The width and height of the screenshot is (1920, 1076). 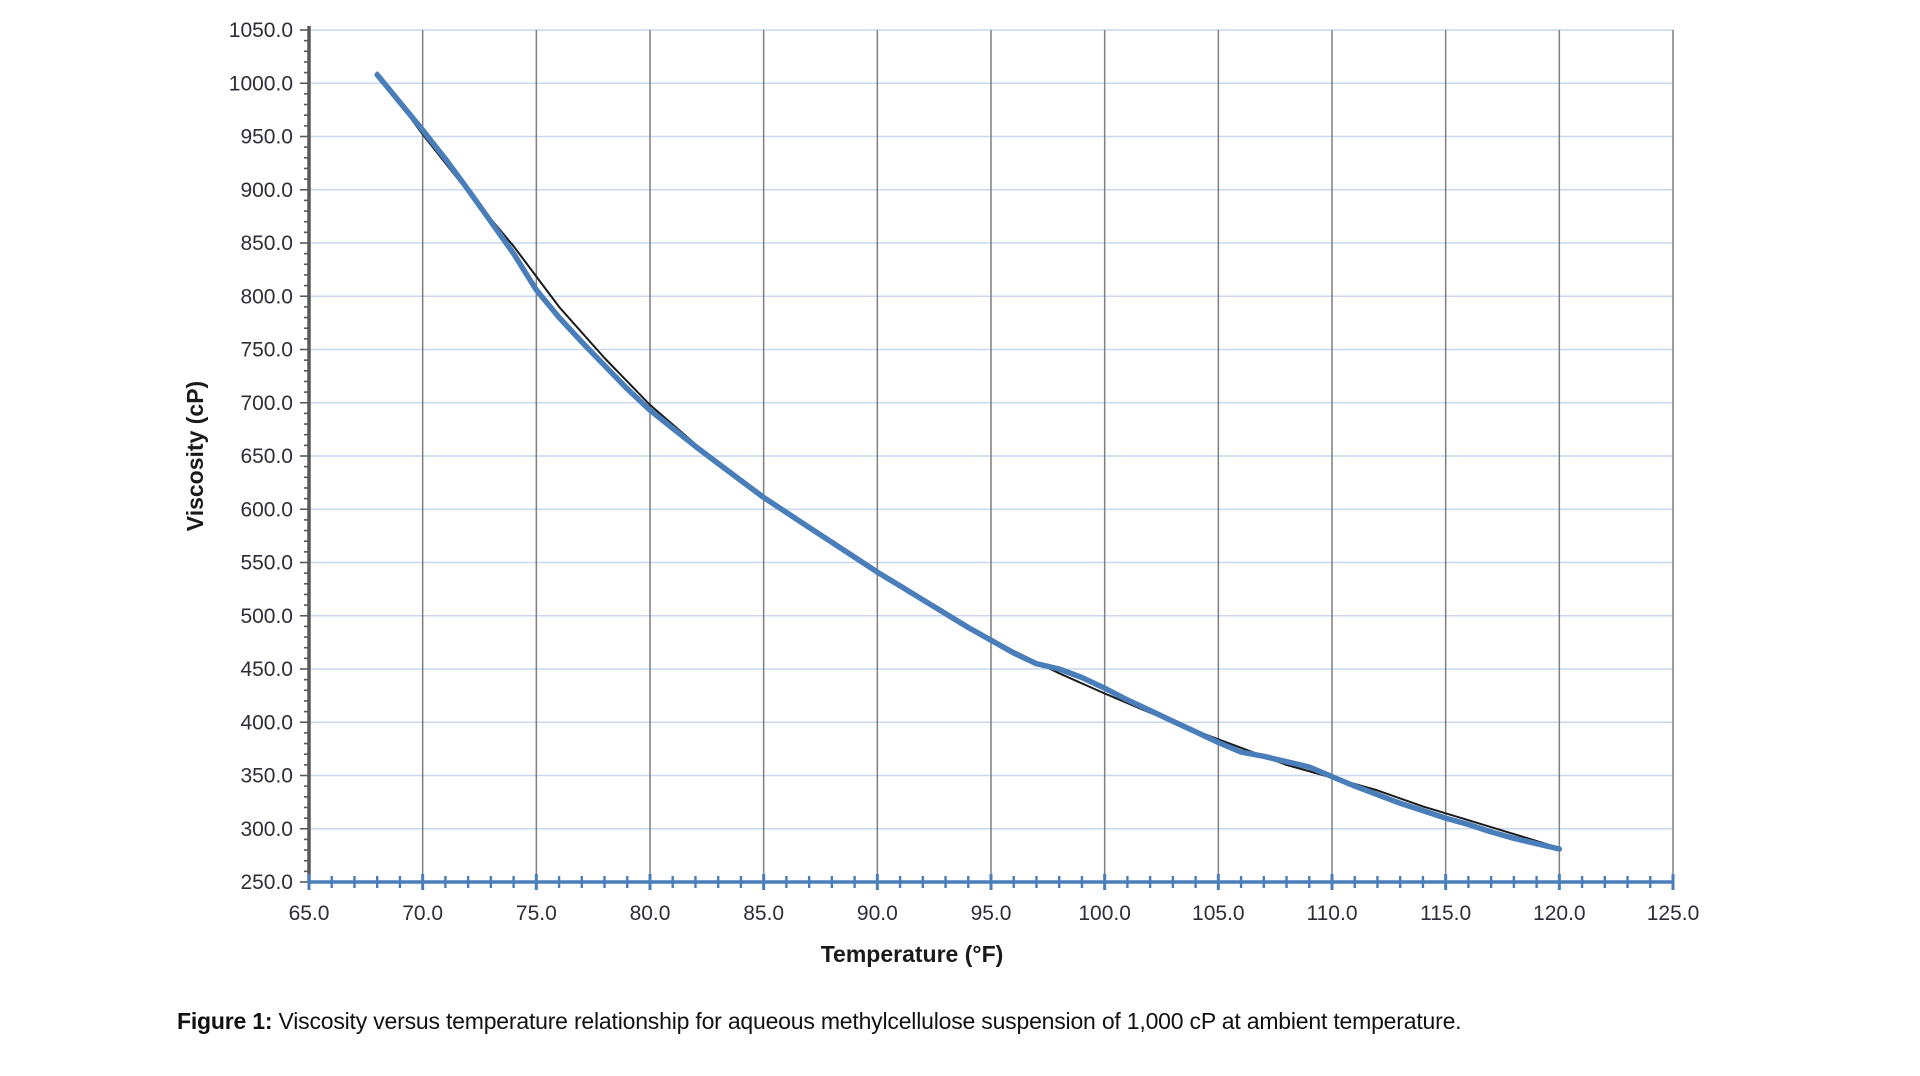 I want to click on svg-text: 250.0, so click(x=266, y=882).